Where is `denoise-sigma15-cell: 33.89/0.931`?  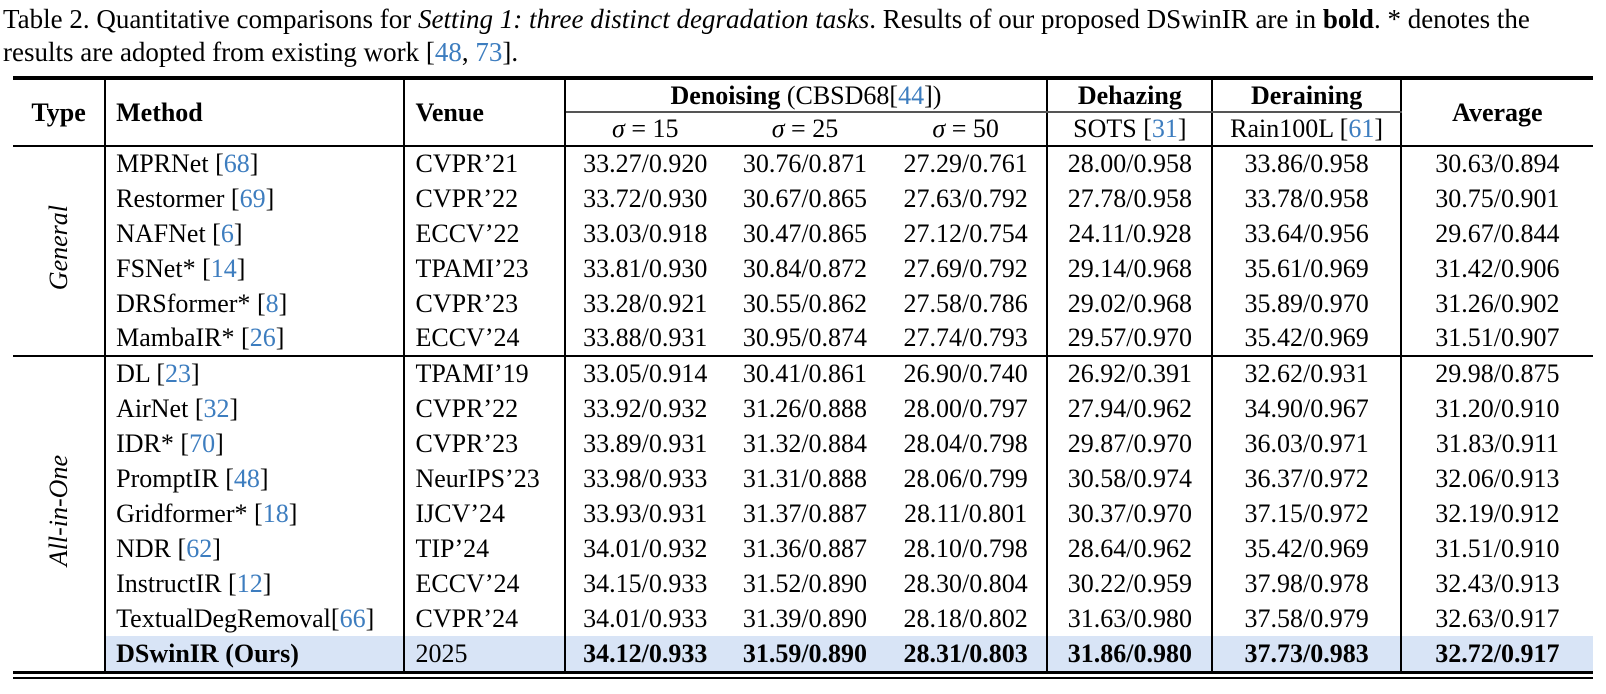
denoise-sigma15-cell: 33.89/0.931 is located at coordinates (645, 443).